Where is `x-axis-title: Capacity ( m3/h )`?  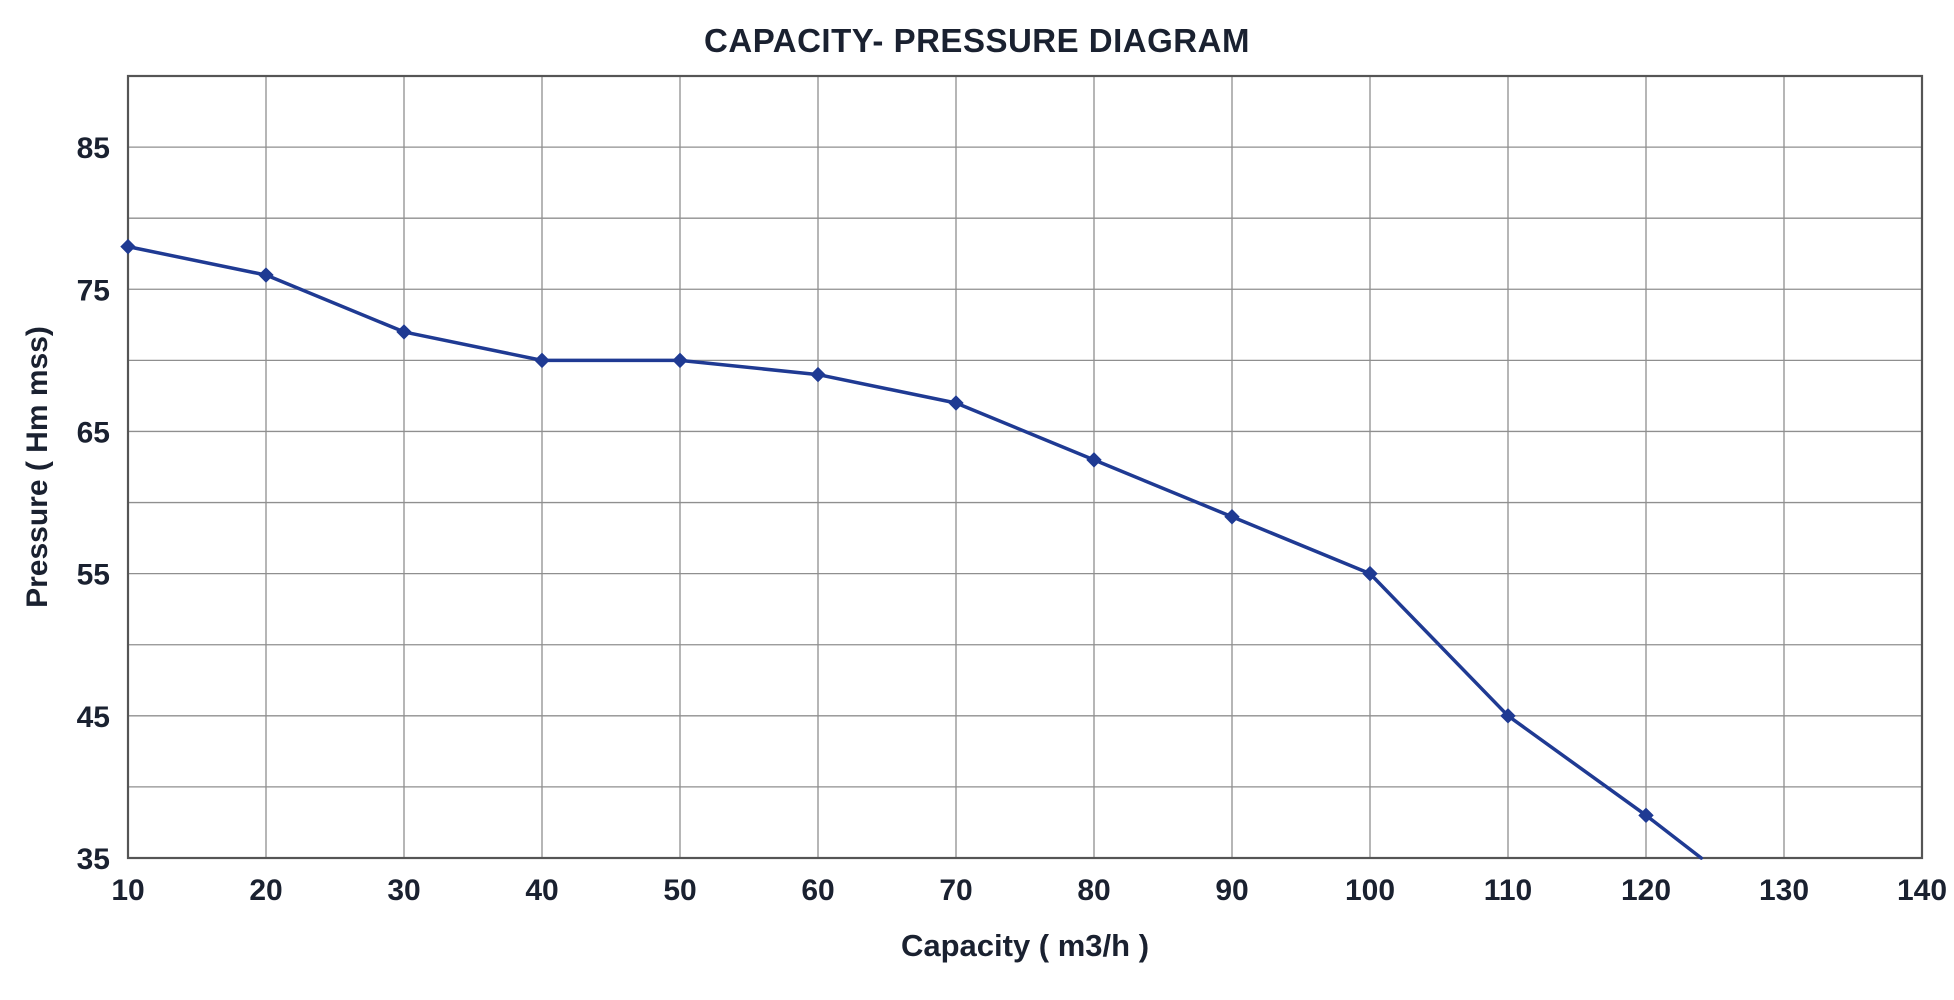
x-axis-title: Capacity ( m3/h ) is located at coordinates (1025, 945).